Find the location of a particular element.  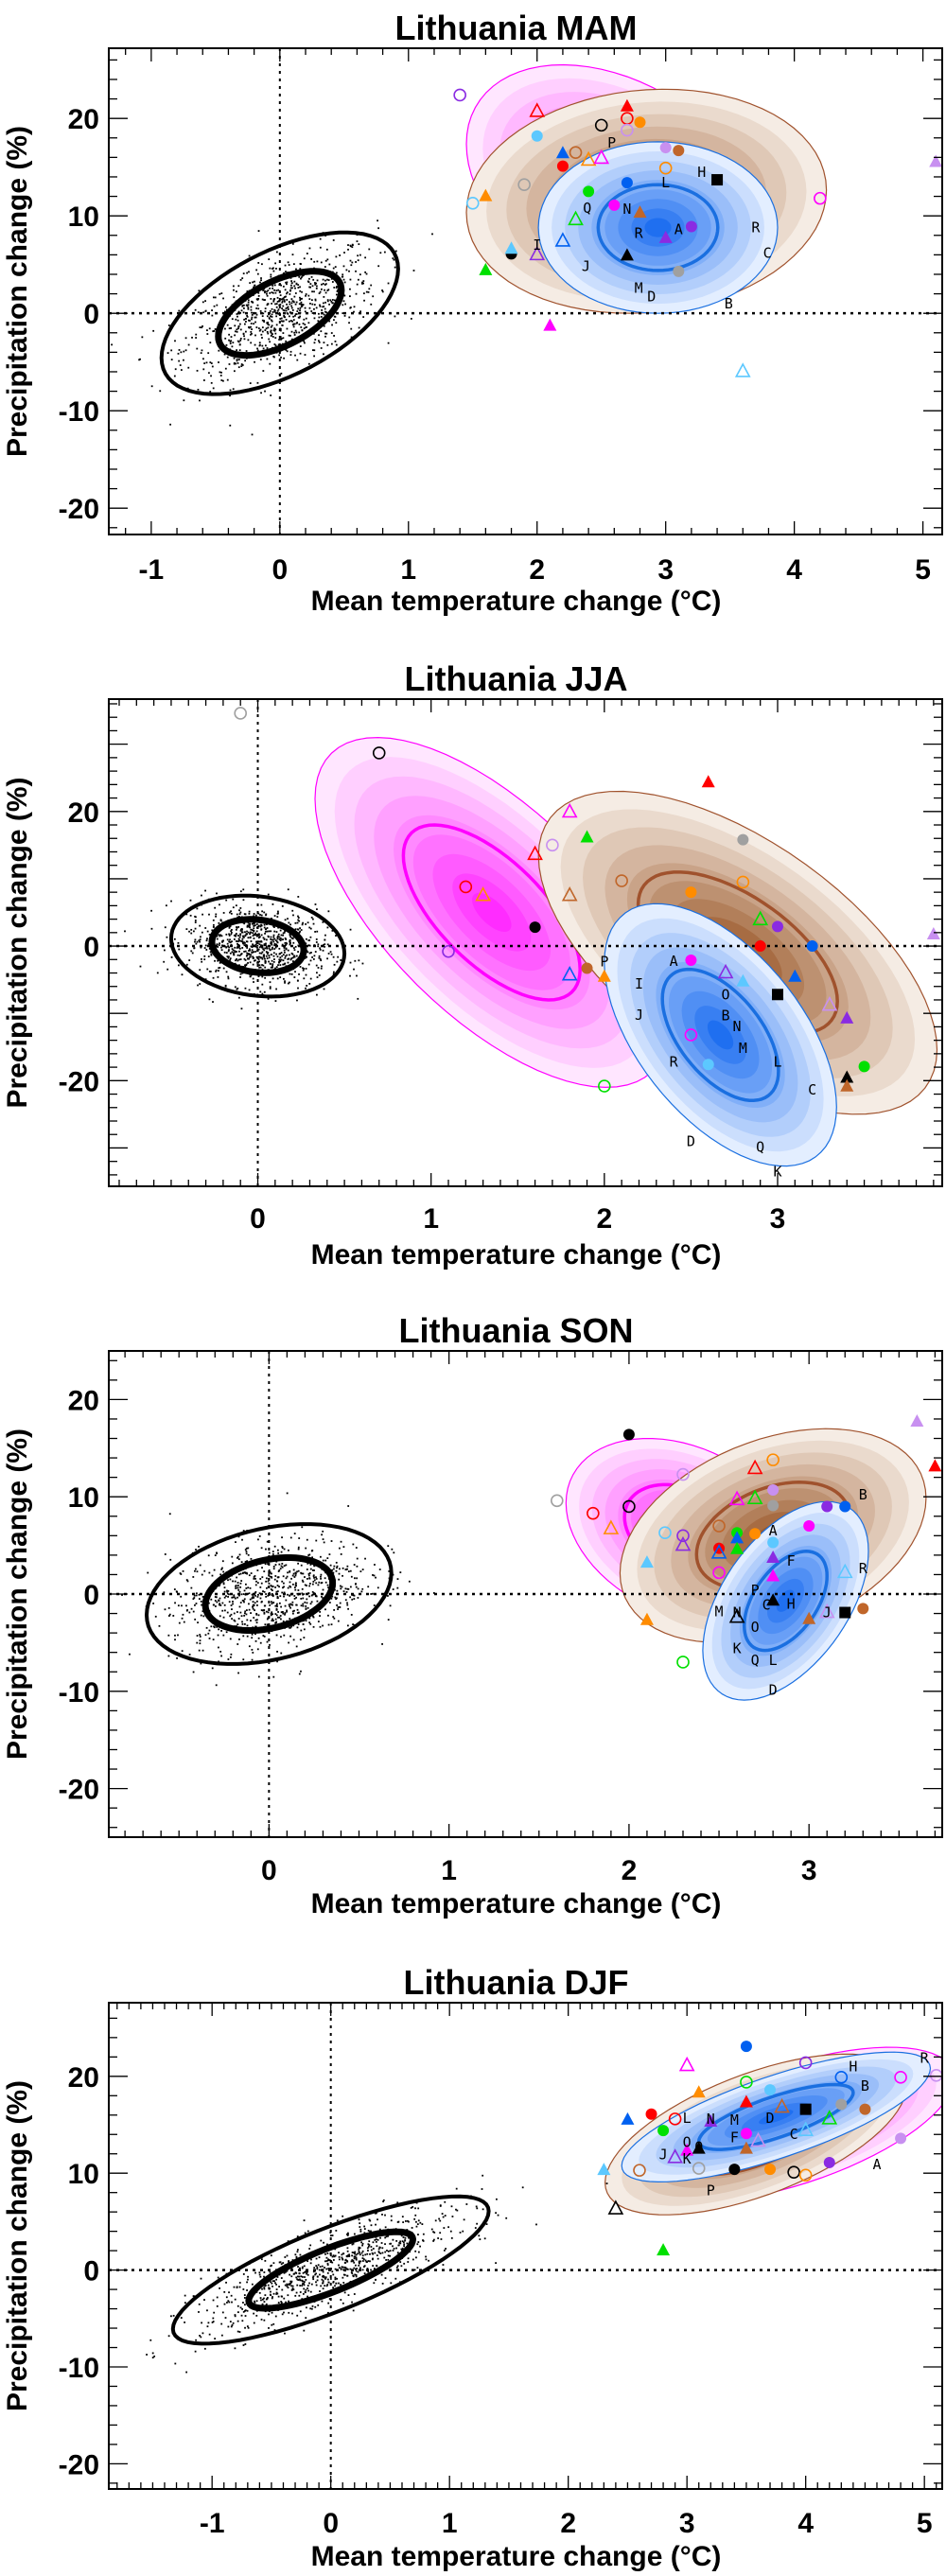

x-tick-label: 4 is located at coordinates (794, 570).